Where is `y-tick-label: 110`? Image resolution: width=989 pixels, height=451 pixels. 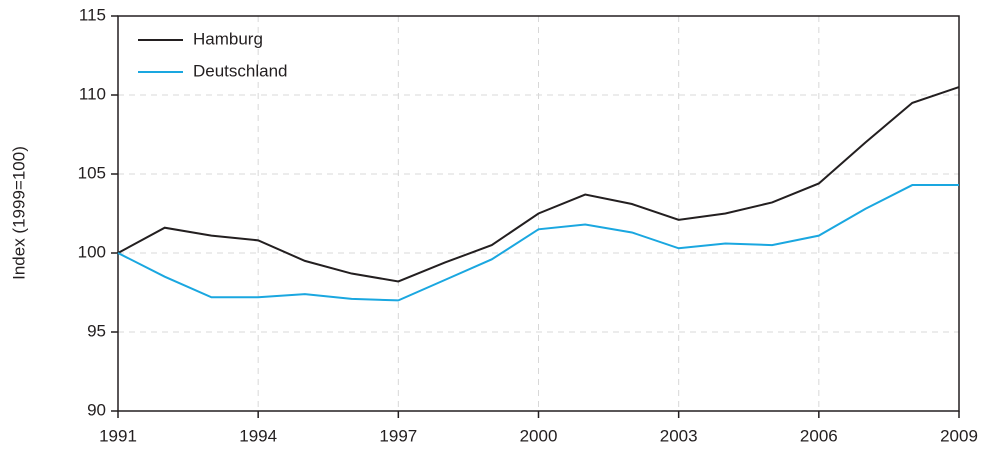
y-tick-label: 110 is located at coordinates (92, 93).